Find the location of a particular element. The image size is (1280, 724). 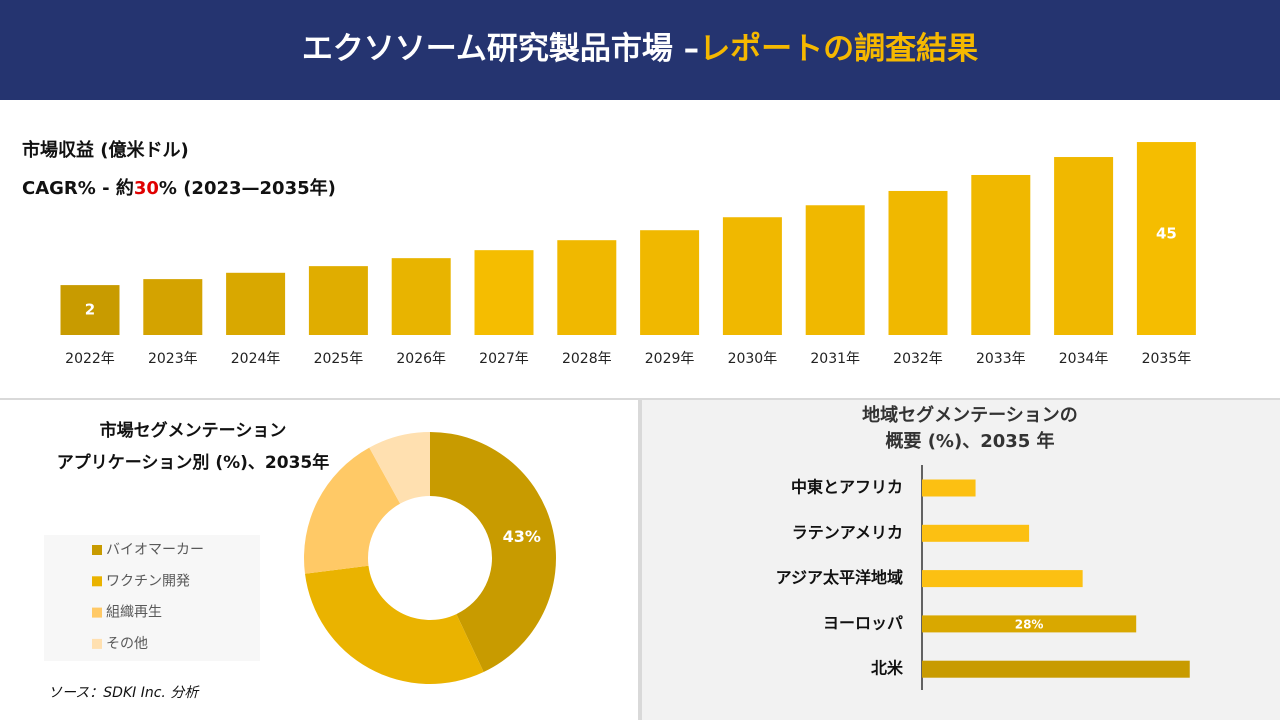

cagr-value: 30 is located at coordinates (146, 188).